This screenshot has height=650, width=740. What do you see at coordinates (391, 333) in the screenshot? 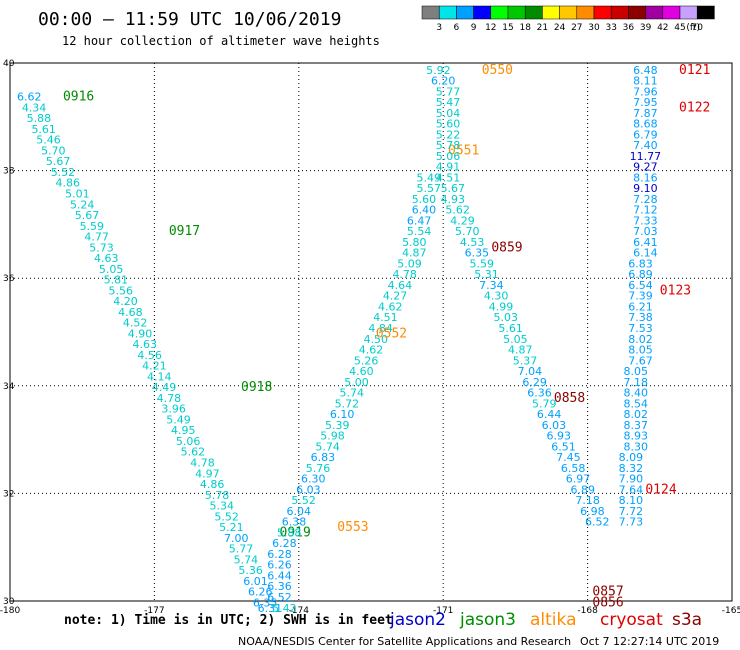
I see `time-label: 0552` at bounding box center [391, 333].